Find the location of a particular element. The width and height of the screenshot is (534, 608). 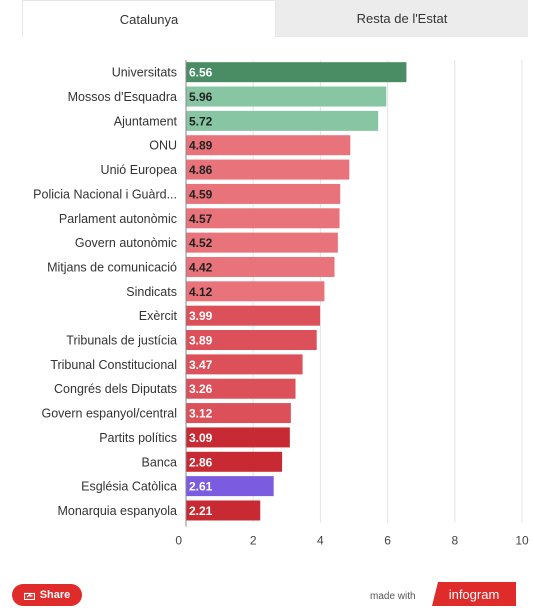

category-label: Tribunal Constitucional is located at coordinates (113, 365).